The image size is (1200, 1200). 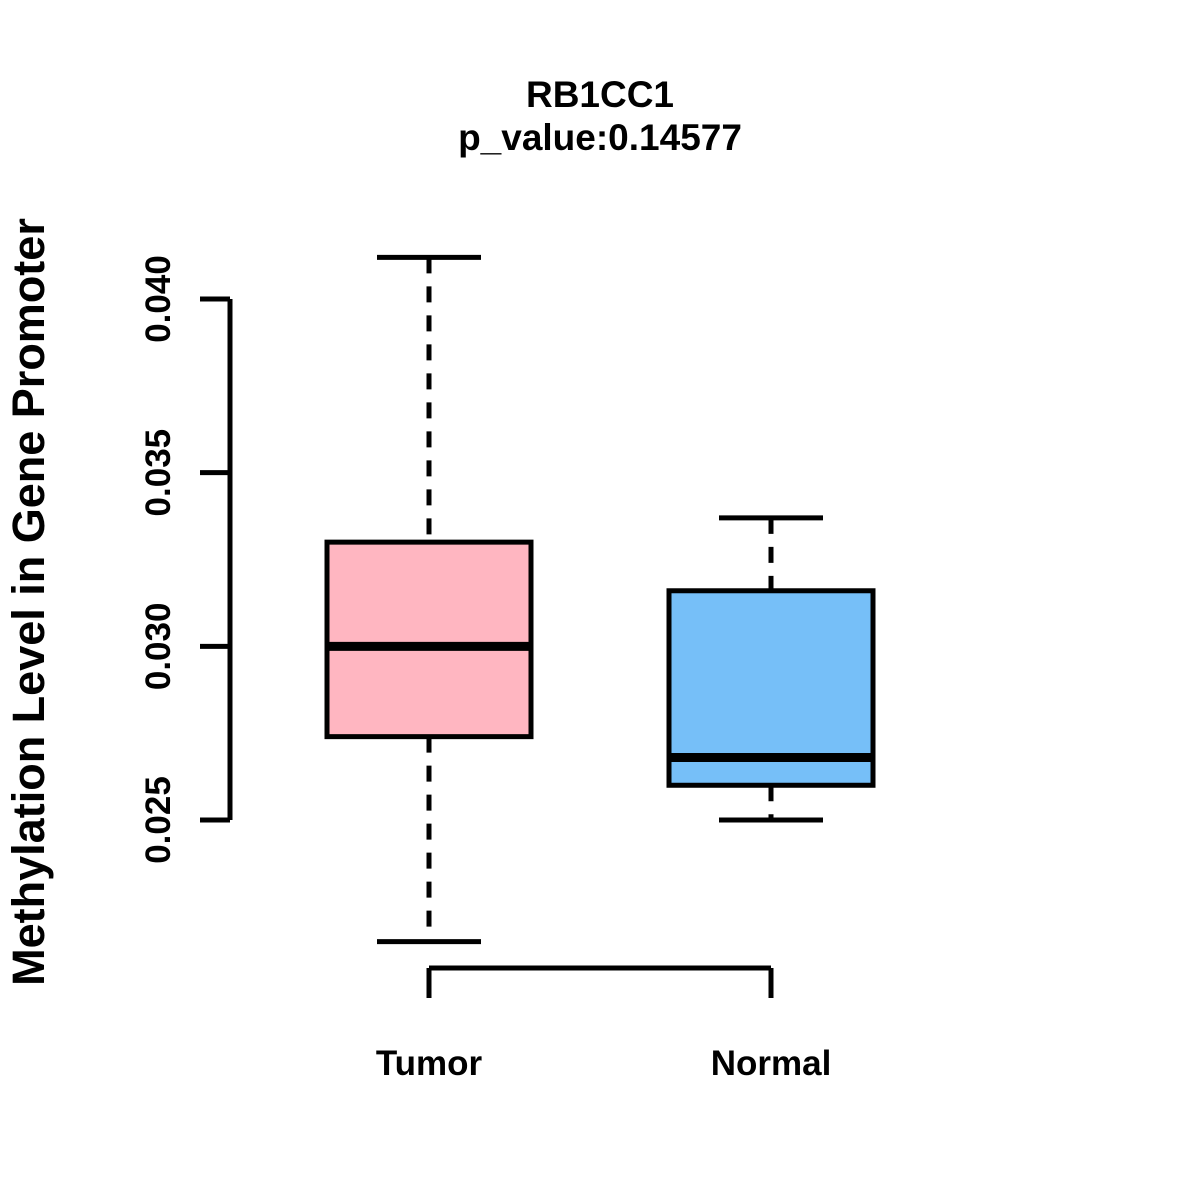 What do you see at coordinates (158, 473) in the screenshot?
I see `y-axis-tick-label: 0.035` at bounding box center [158, 473].